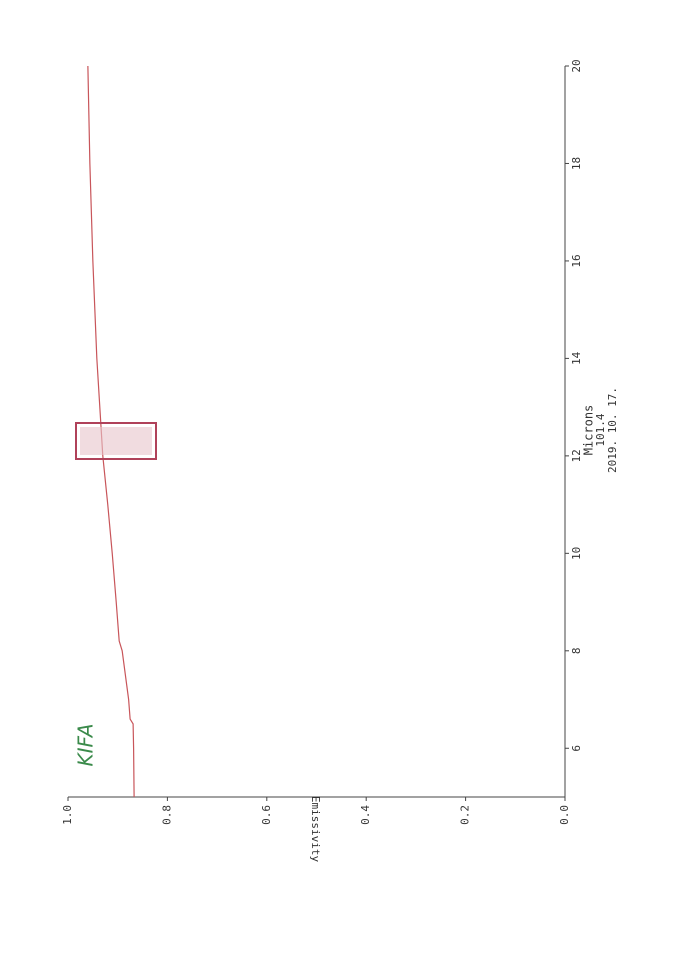 This screenshot has width=700, height=962. What do you see at coordinates (576, 260) in the screenshot?
I see `x-tick-label: 16` at bounding box center [576, 260].